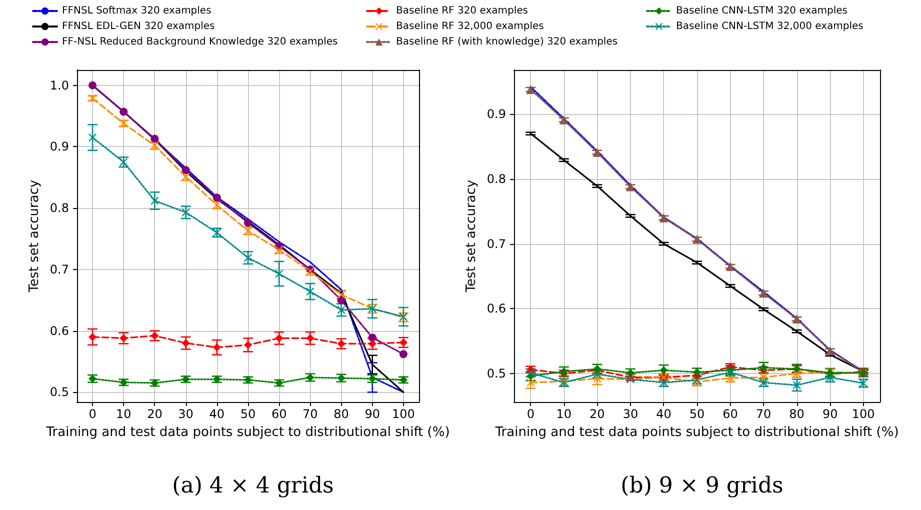  What do you see at coordinates (253, 486) in the screenshot?
I see `text: (a) 4 × 4 grids` at bounding box center [253, 486].